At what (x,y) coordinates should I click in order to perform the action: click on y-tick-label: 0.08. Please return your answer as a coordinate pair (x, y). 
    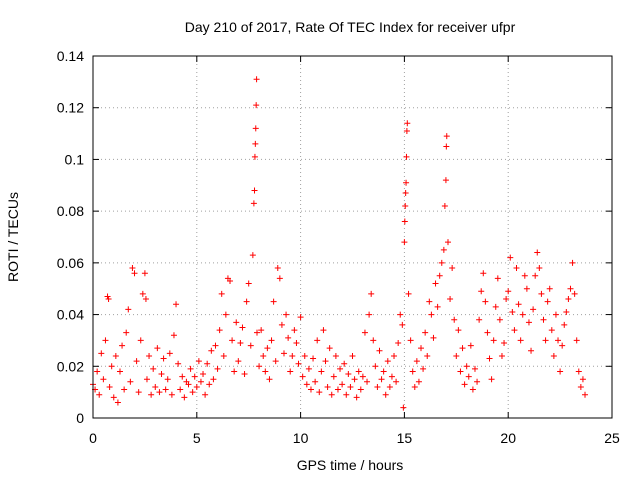
    Looking at the image, I should click on (70, 211).